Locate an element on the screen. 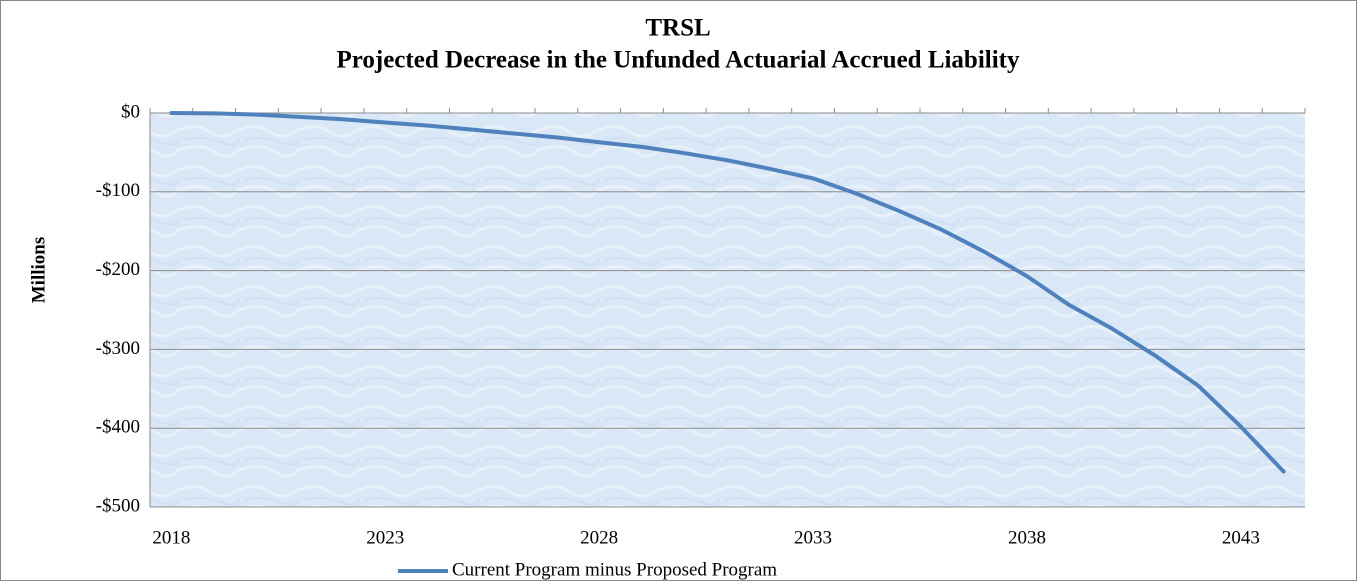 The height and width of the screenshot is (581, 1357). y-tick-label: -$400 is located at coordinates (118, 427).